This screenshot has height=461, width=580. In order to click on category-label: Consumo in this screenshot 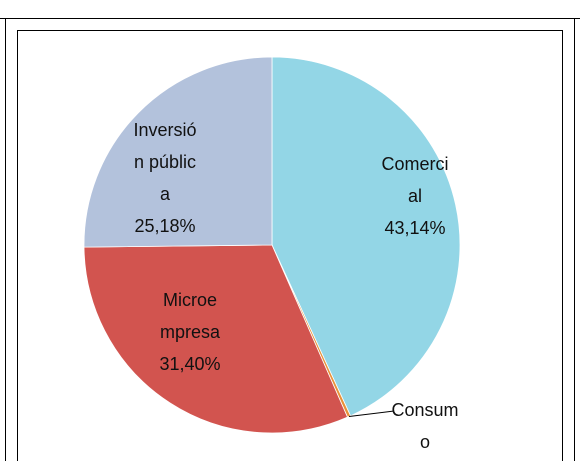, I will do `click(425, 426)`.